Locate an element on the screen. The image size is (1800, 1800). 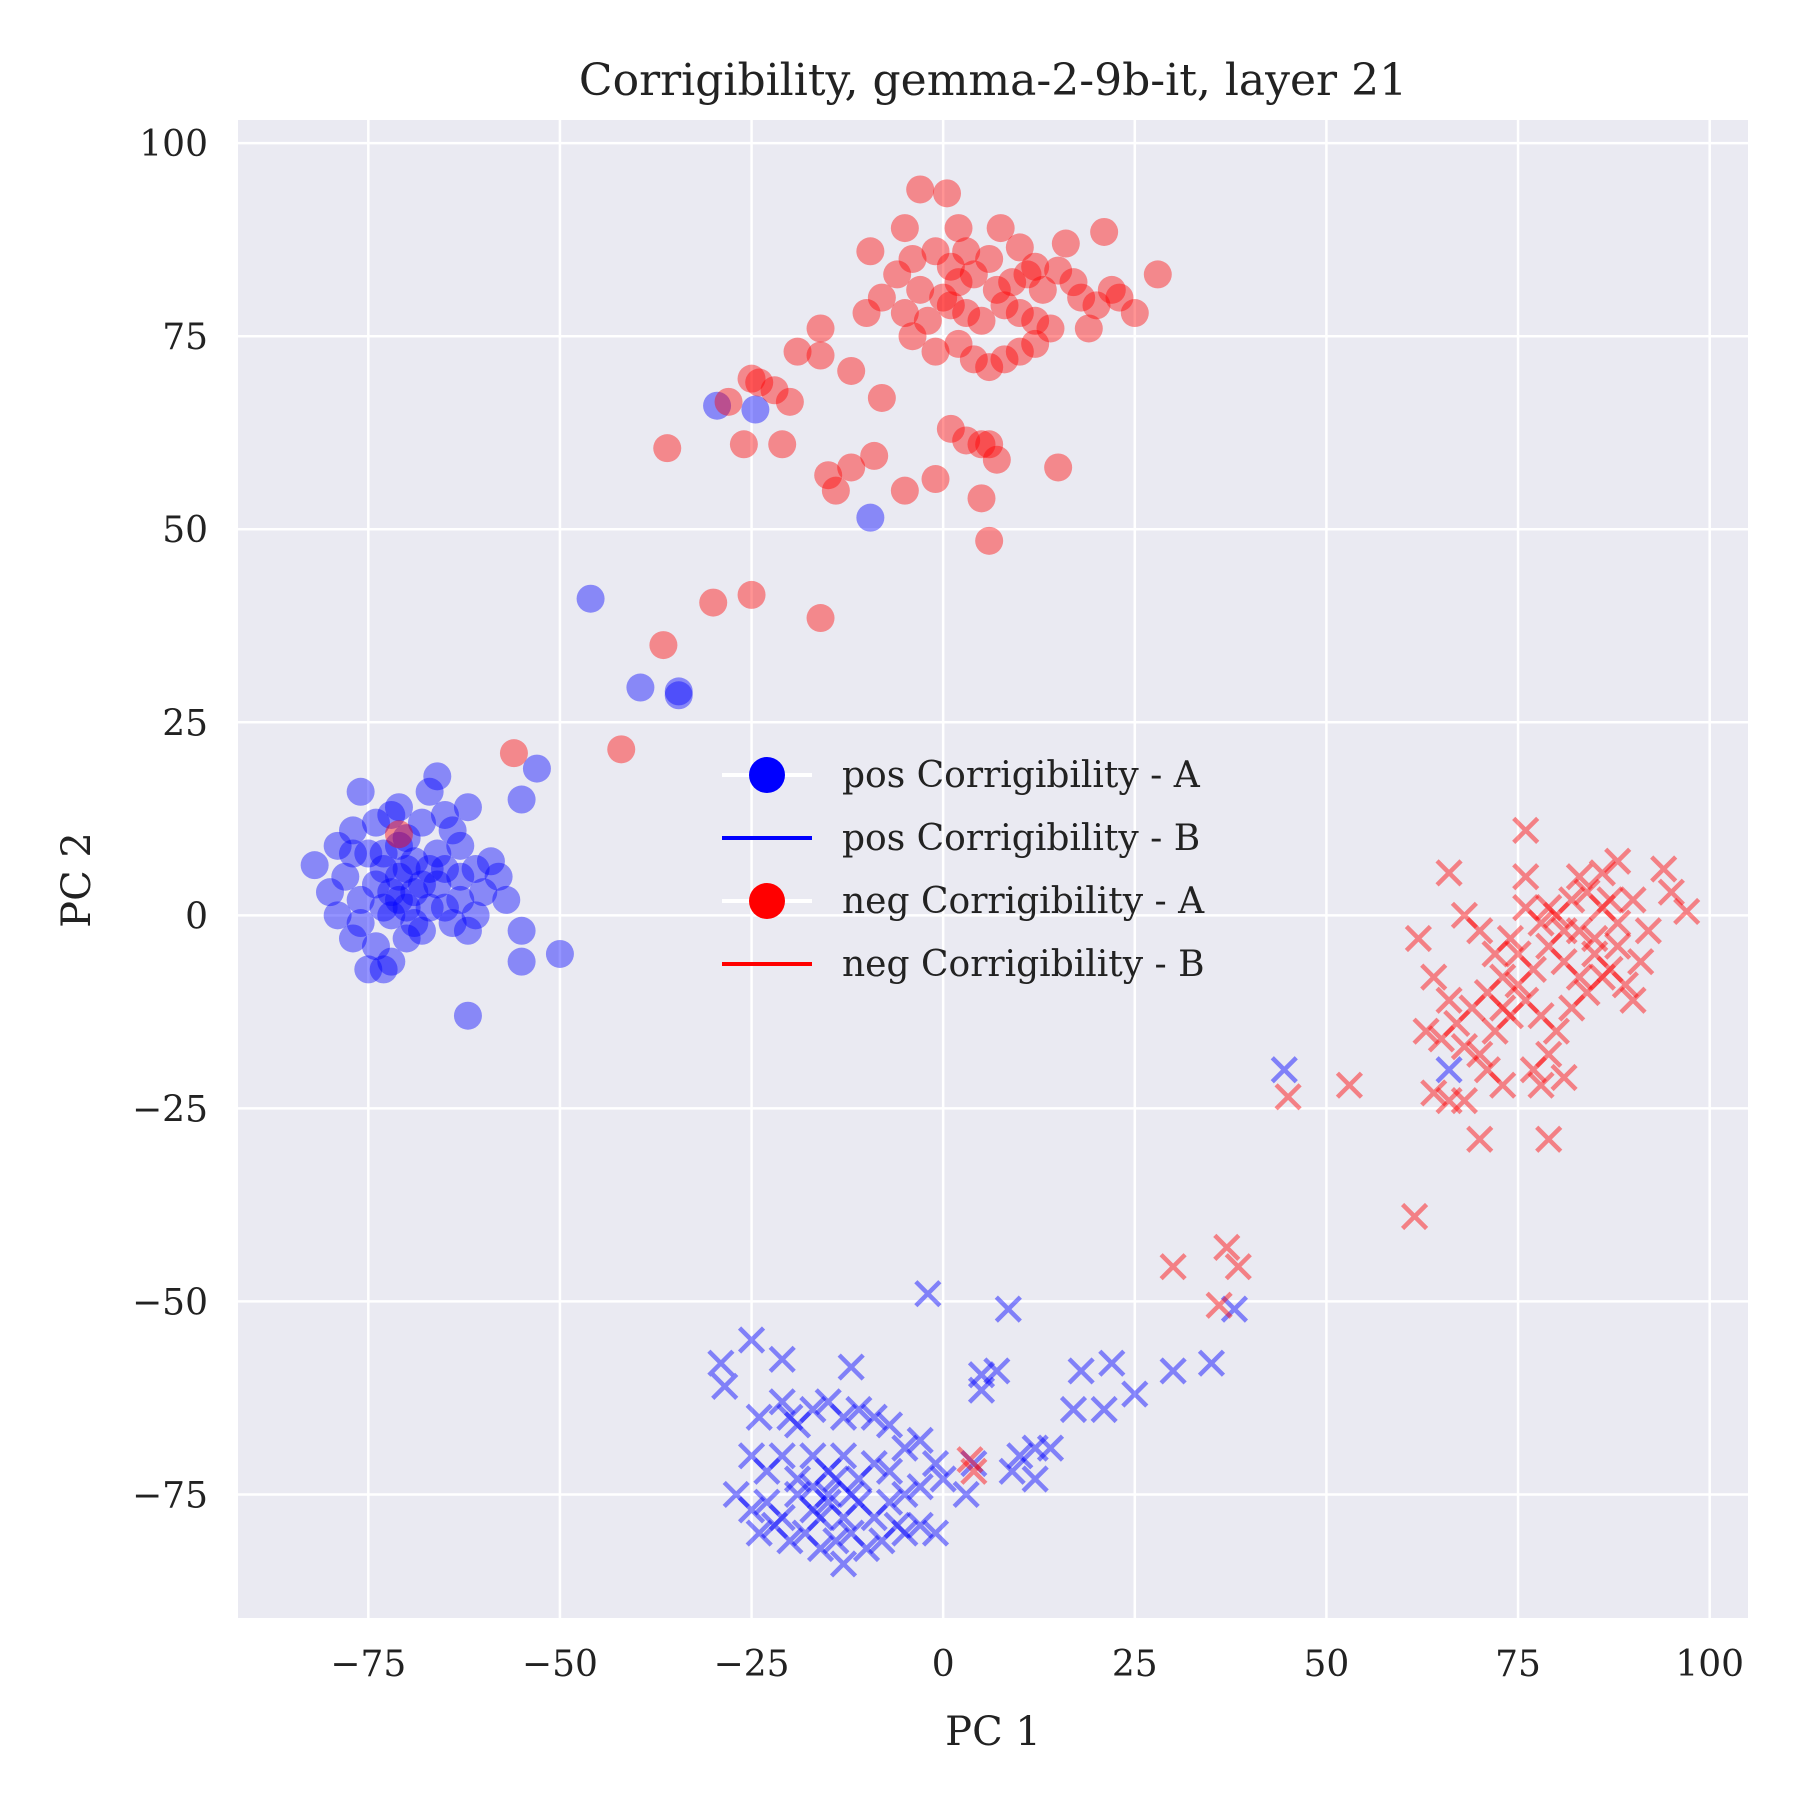
y-tick-label: 100 is located at coordinates (173, 144).